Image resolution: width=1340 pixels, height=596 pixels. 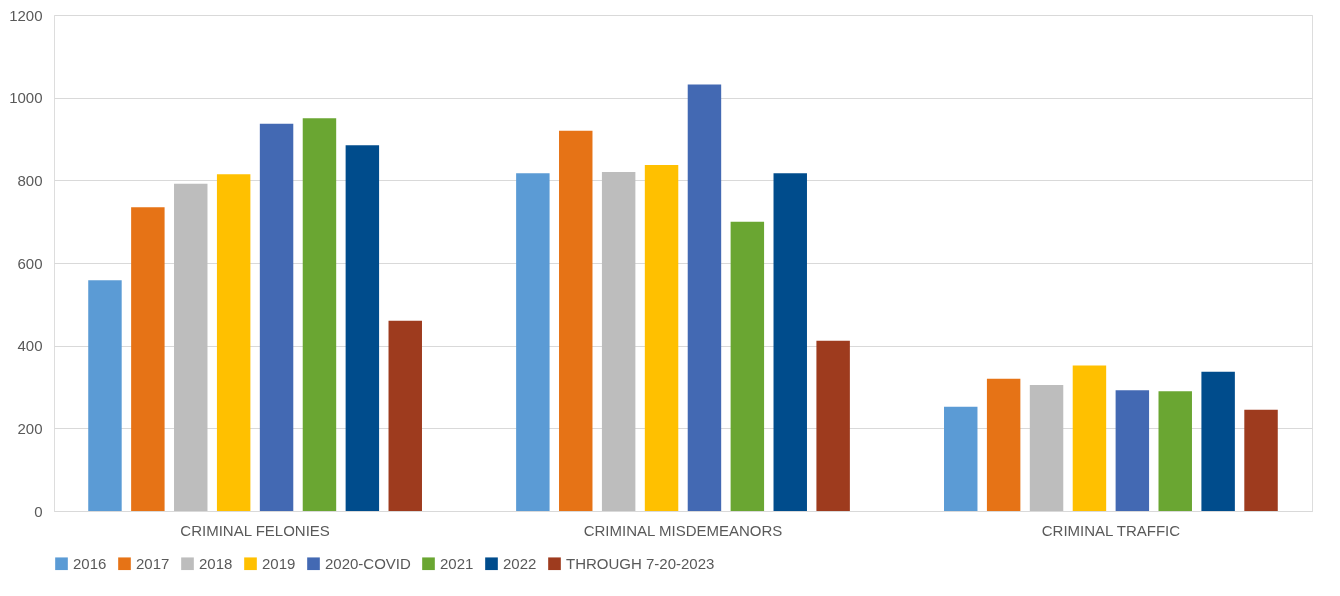 I want to click on legend-label: 2022, so click(x=520, y=563).